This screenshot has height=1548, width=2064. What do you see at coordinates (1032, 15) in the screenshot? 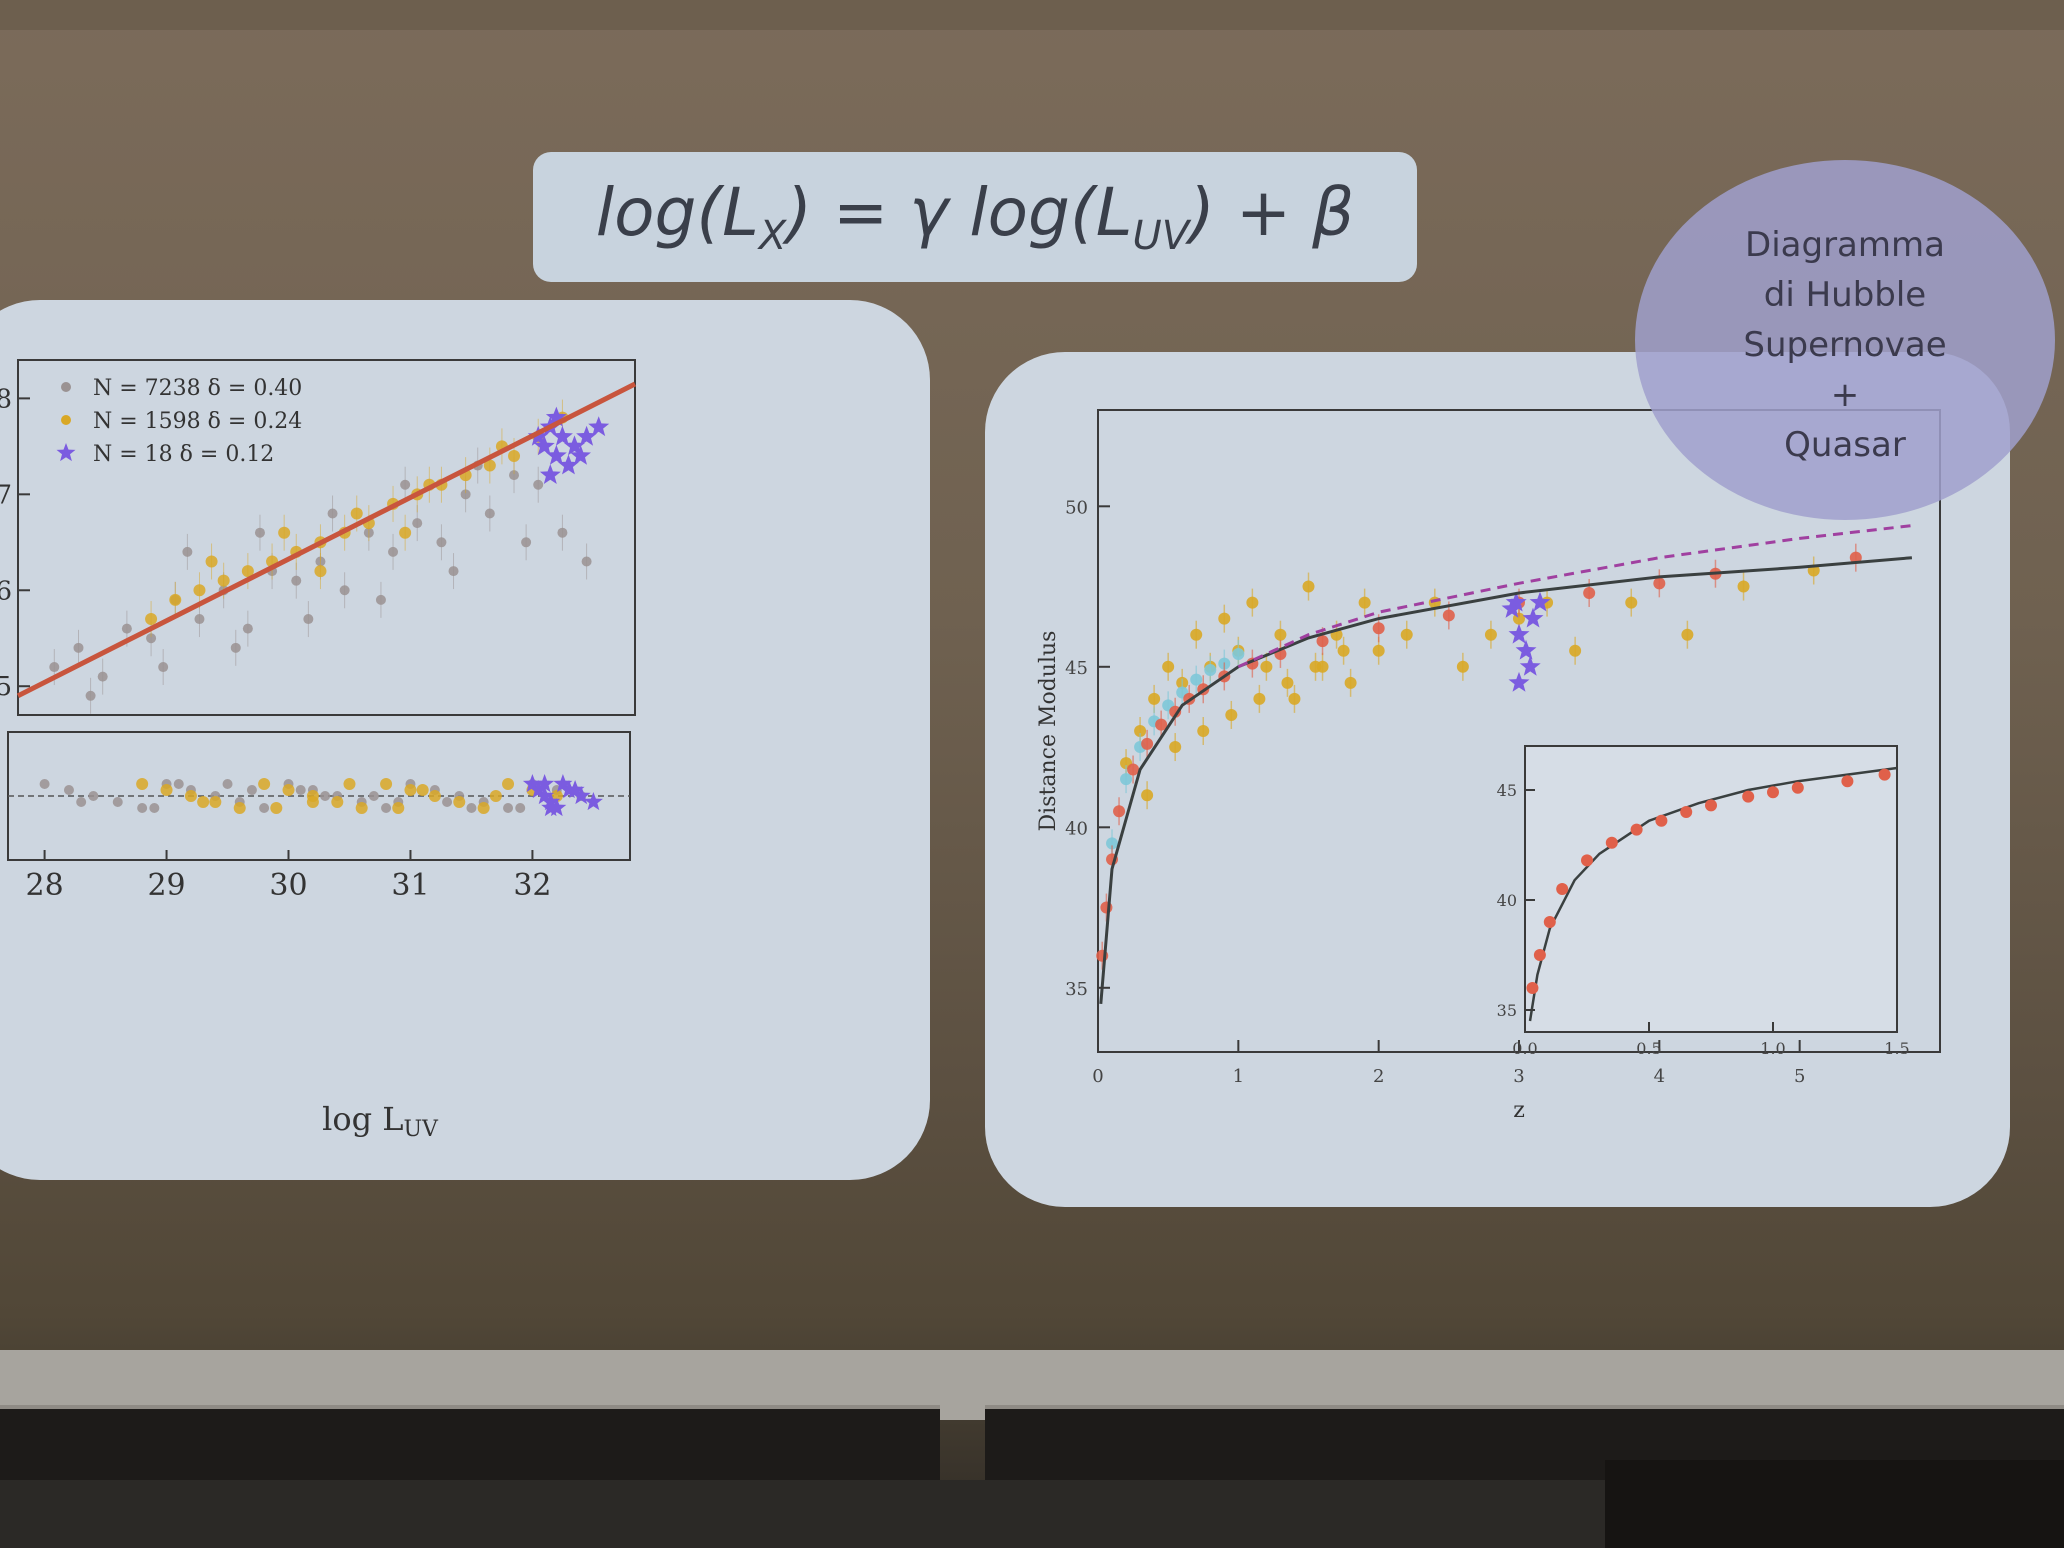
I see `wall-top` at bounding box center [1032, 15].